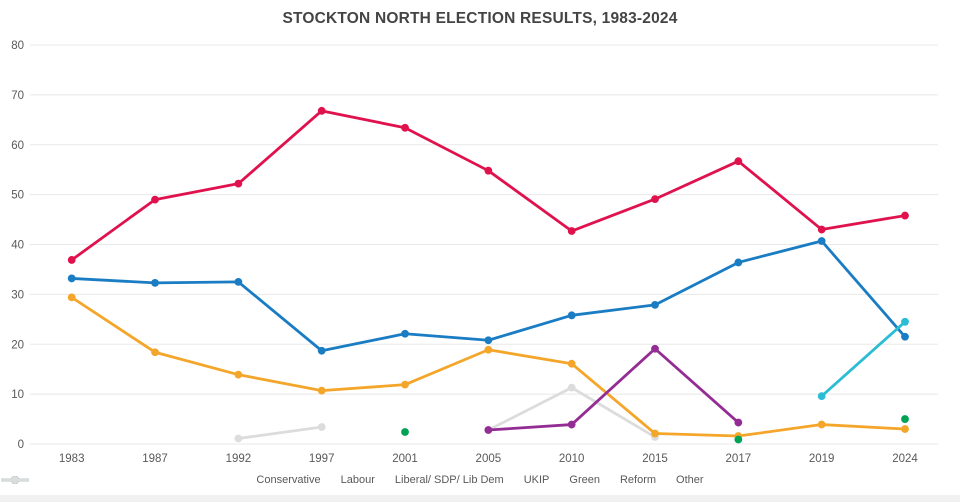 The image size is (960, 502). I want to click on data-point-labour-2024, so click(905, 215).